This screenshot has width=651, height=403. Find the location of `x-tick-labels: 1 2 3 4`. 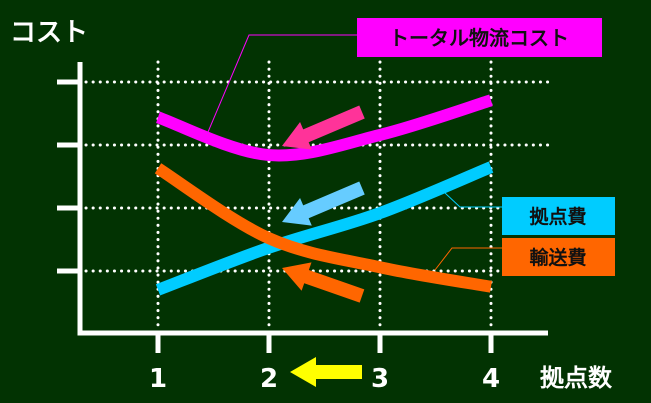

x-tick-labels: 1 2 3 4 is located at coordinates (324, 379).